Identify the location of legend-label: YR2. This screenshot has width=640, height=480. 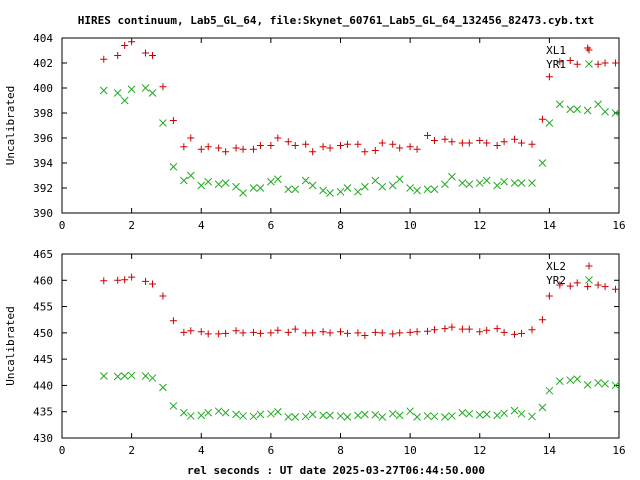
(556, 280).